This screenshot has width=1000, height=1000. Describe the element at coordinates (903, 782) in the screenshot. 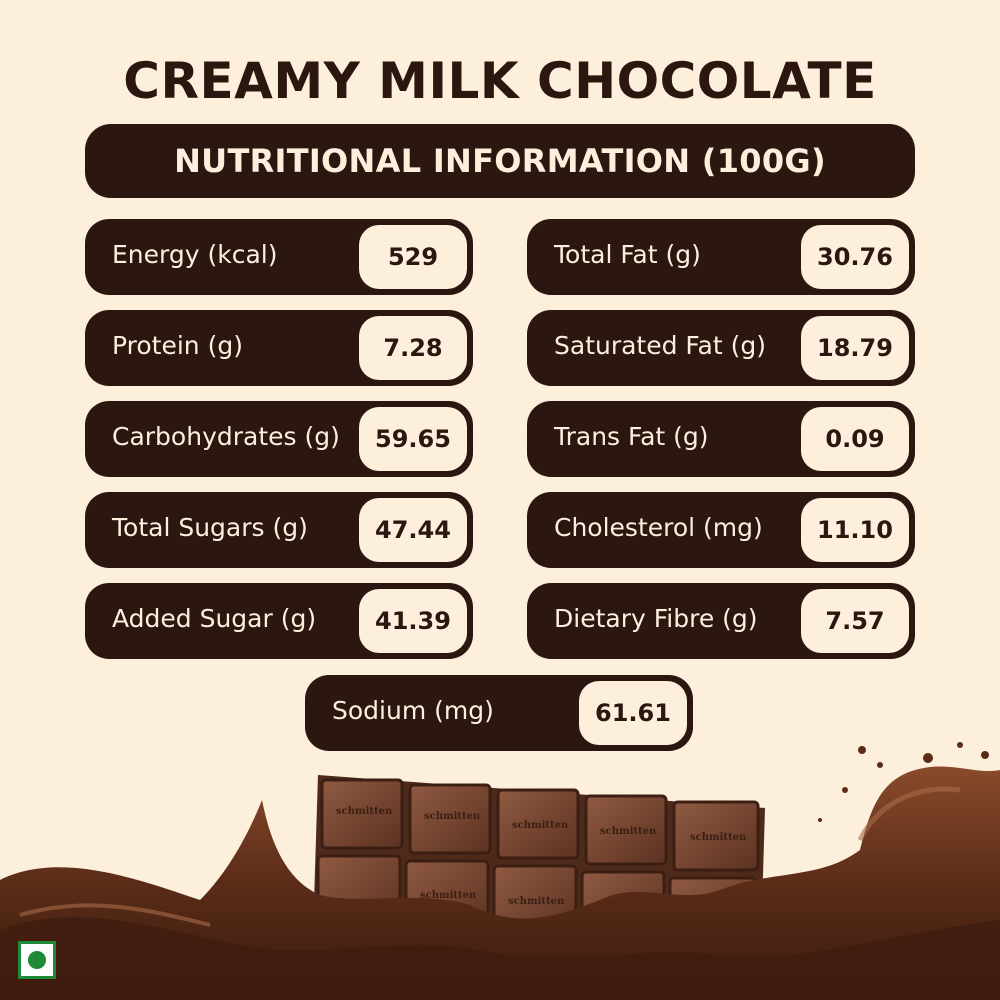

I see `chocolate-droplets` at that location.